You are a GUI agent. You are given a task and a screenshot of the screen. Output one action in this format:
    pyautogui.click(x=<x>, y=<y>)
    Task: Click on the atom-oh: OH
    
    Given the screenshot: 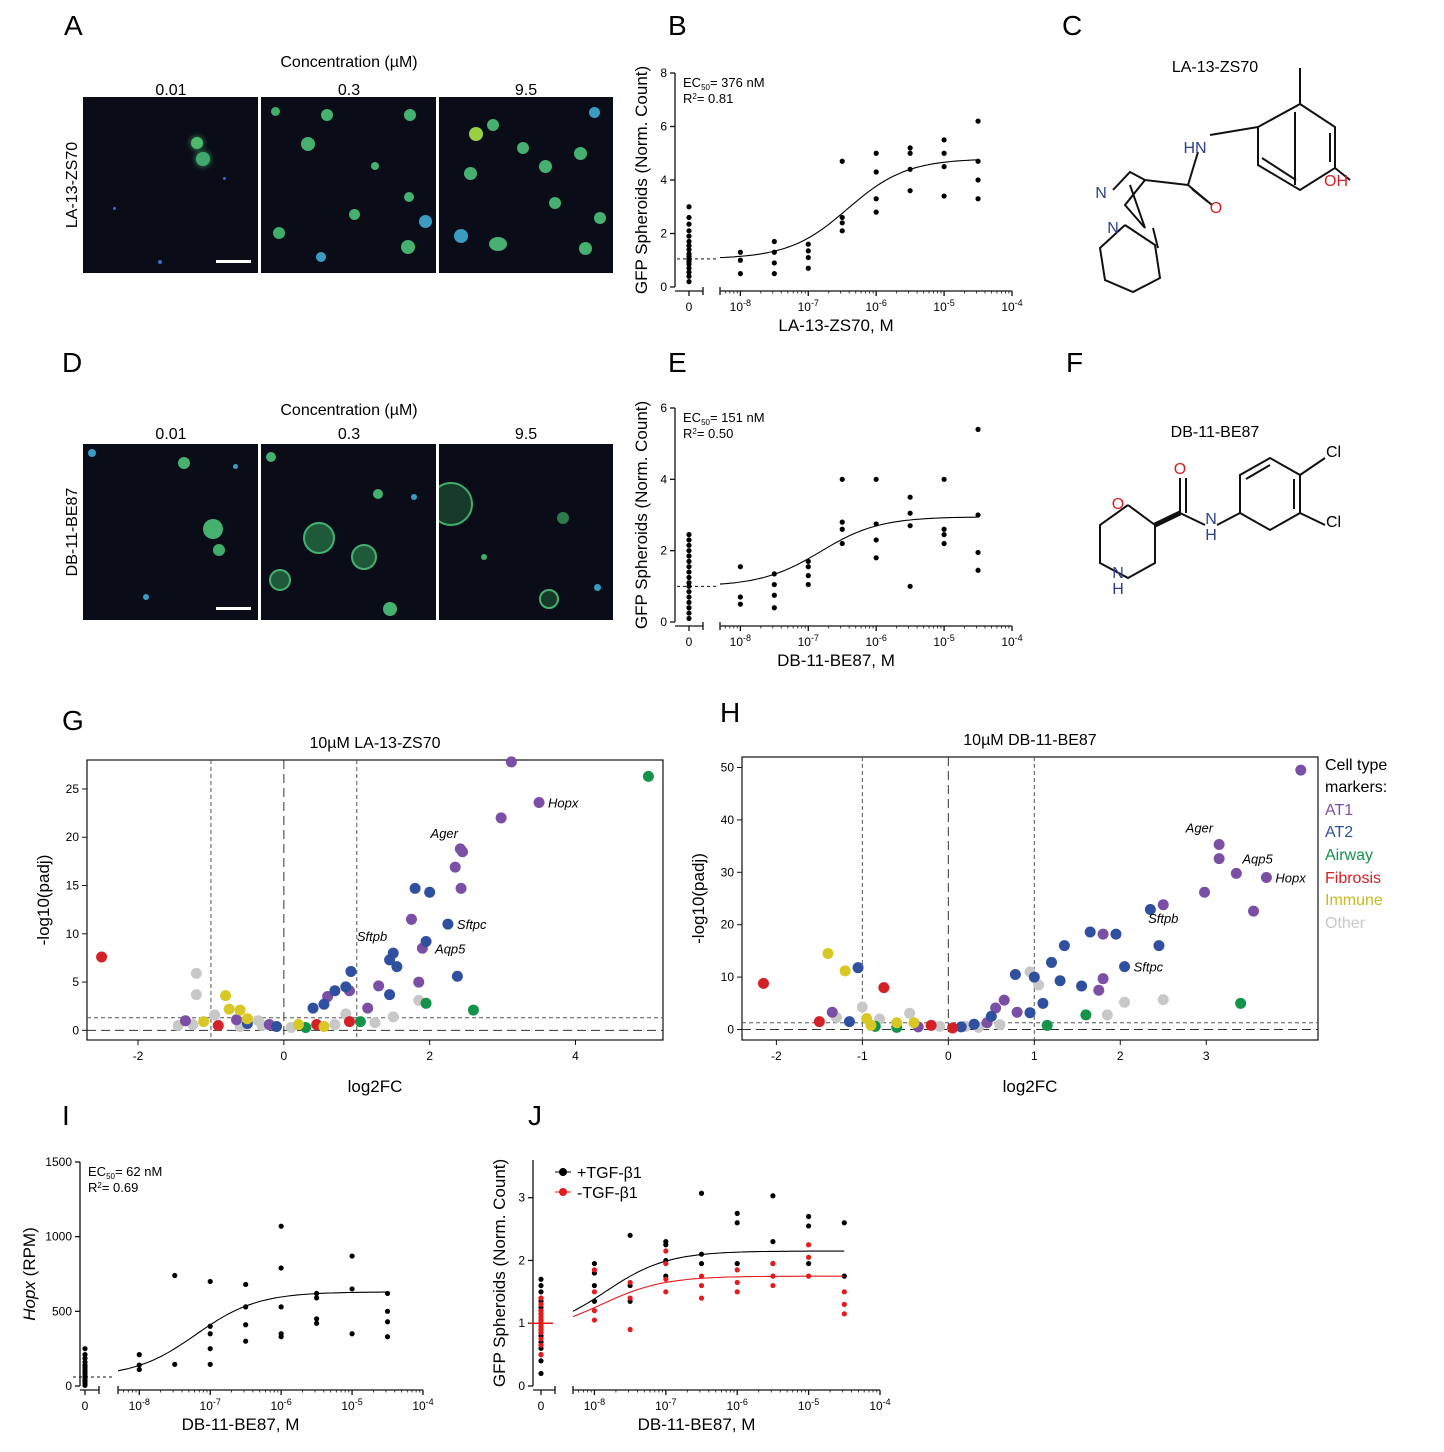 What is the action you would take?
    pyautogui.click(x=1336, y=181)
    